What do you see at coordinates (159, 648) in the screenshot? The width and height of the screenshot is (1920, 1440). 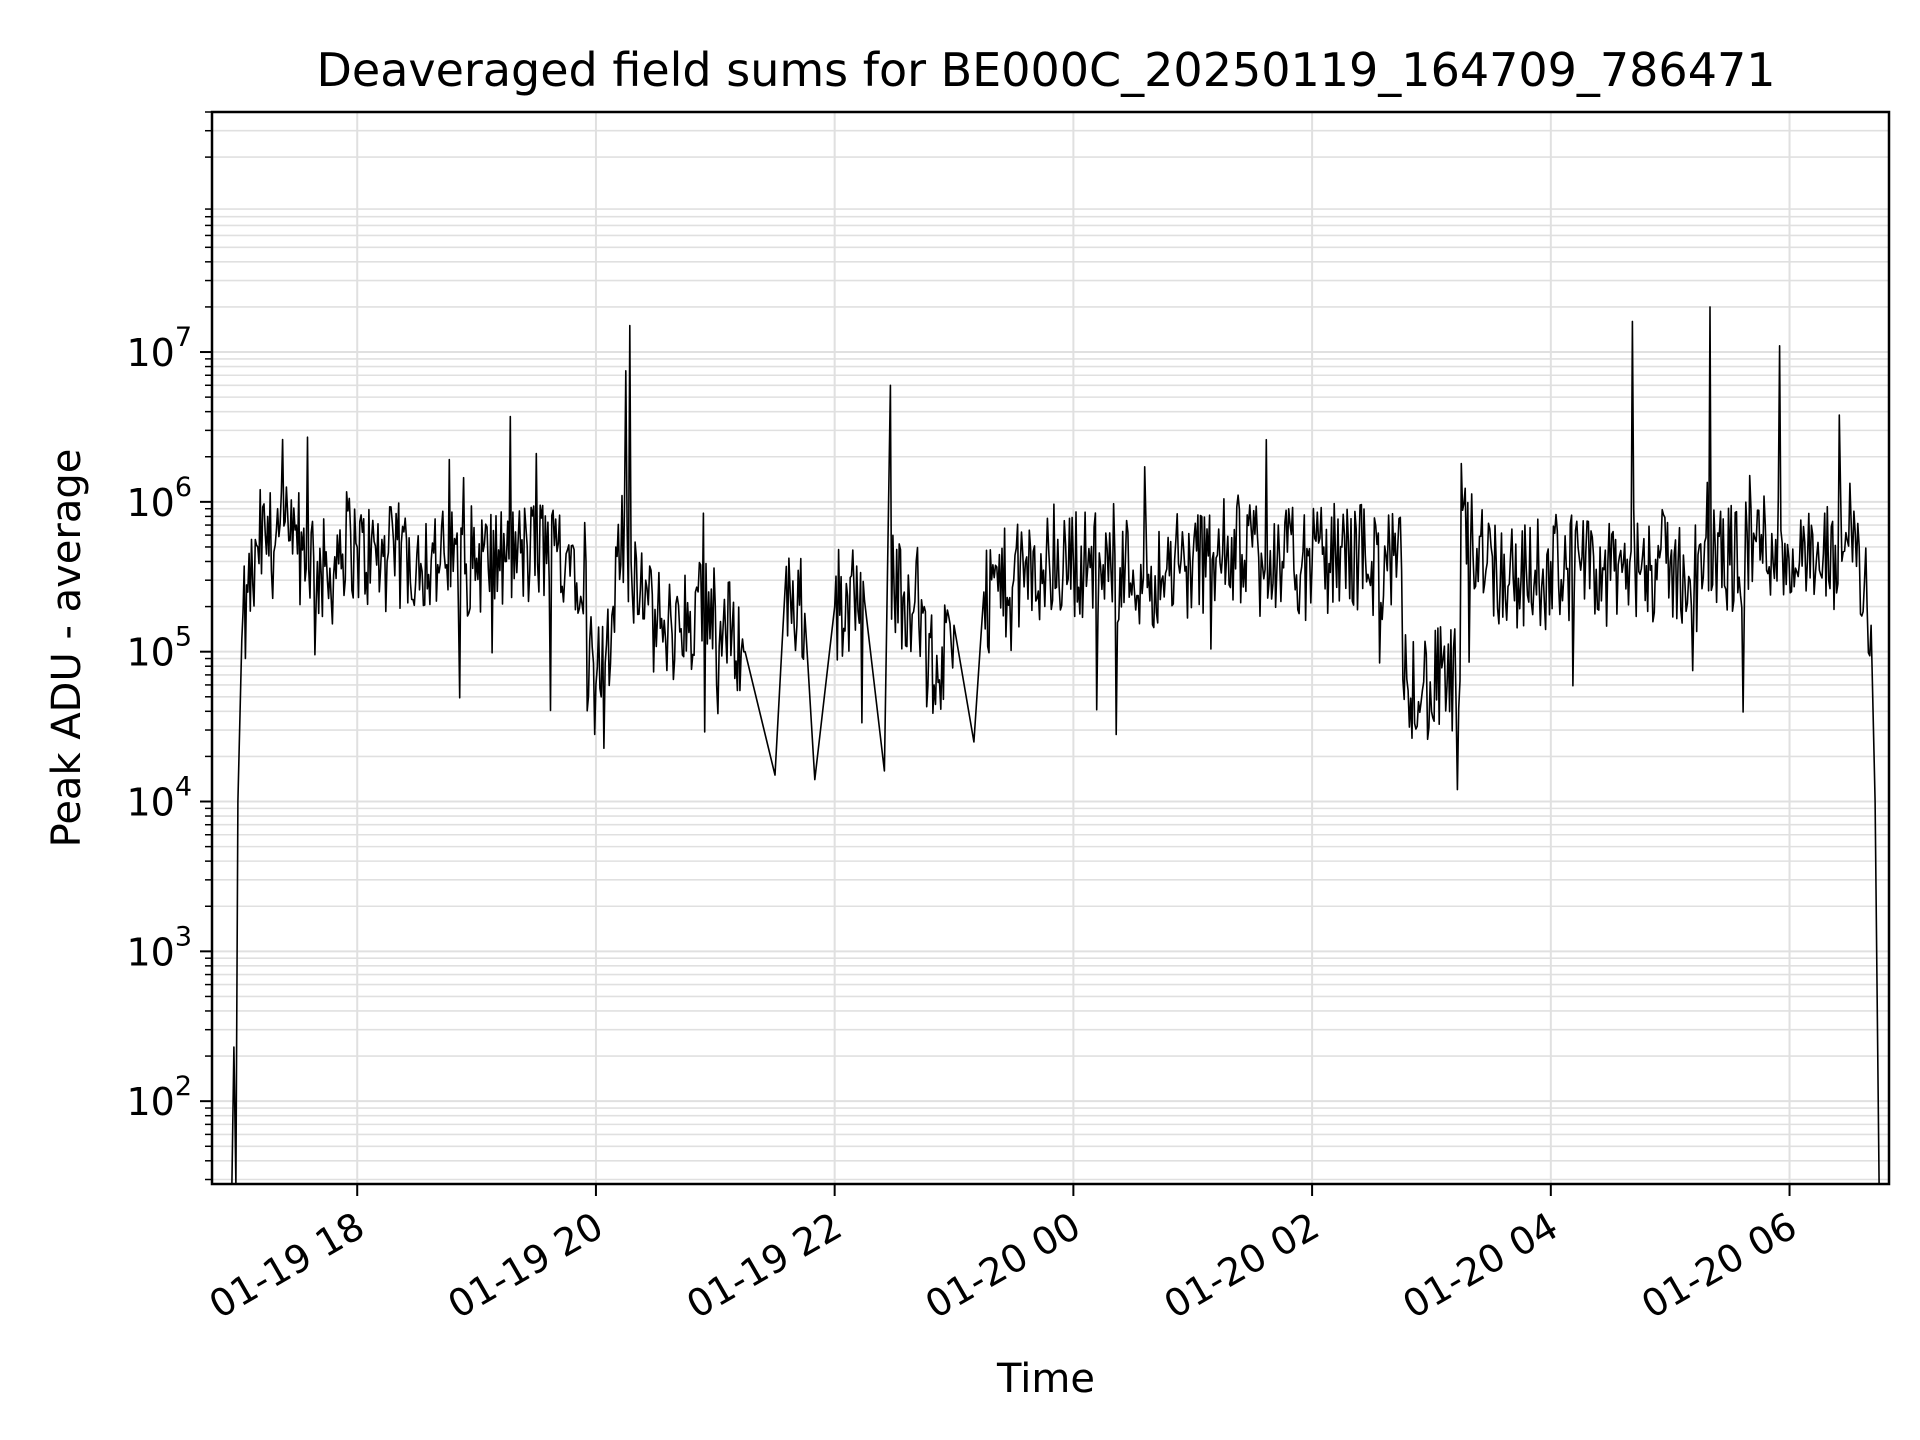 I see `y-tick-label: 10⁵` at bounding box center [159, 648].